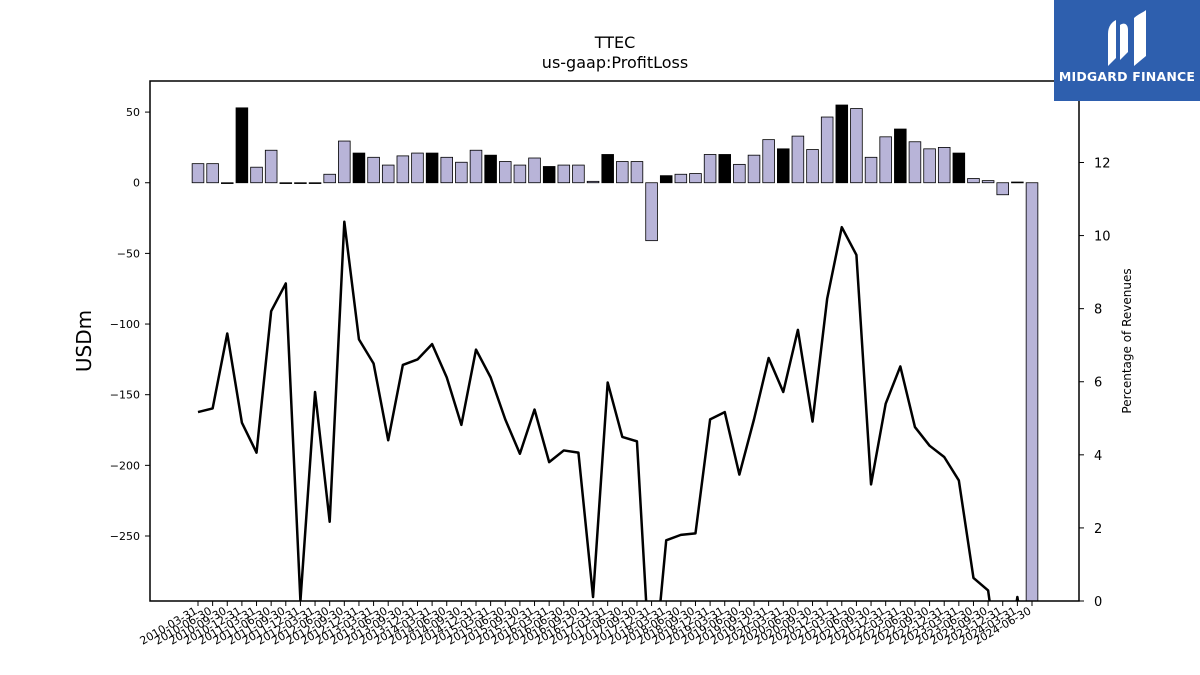 The width and height of the screenshot is (1200, 675). What do you see at coordinates (125, 465) in the screenshot?
I see `y-tick-label: −200` at bounding box center [125, 465].